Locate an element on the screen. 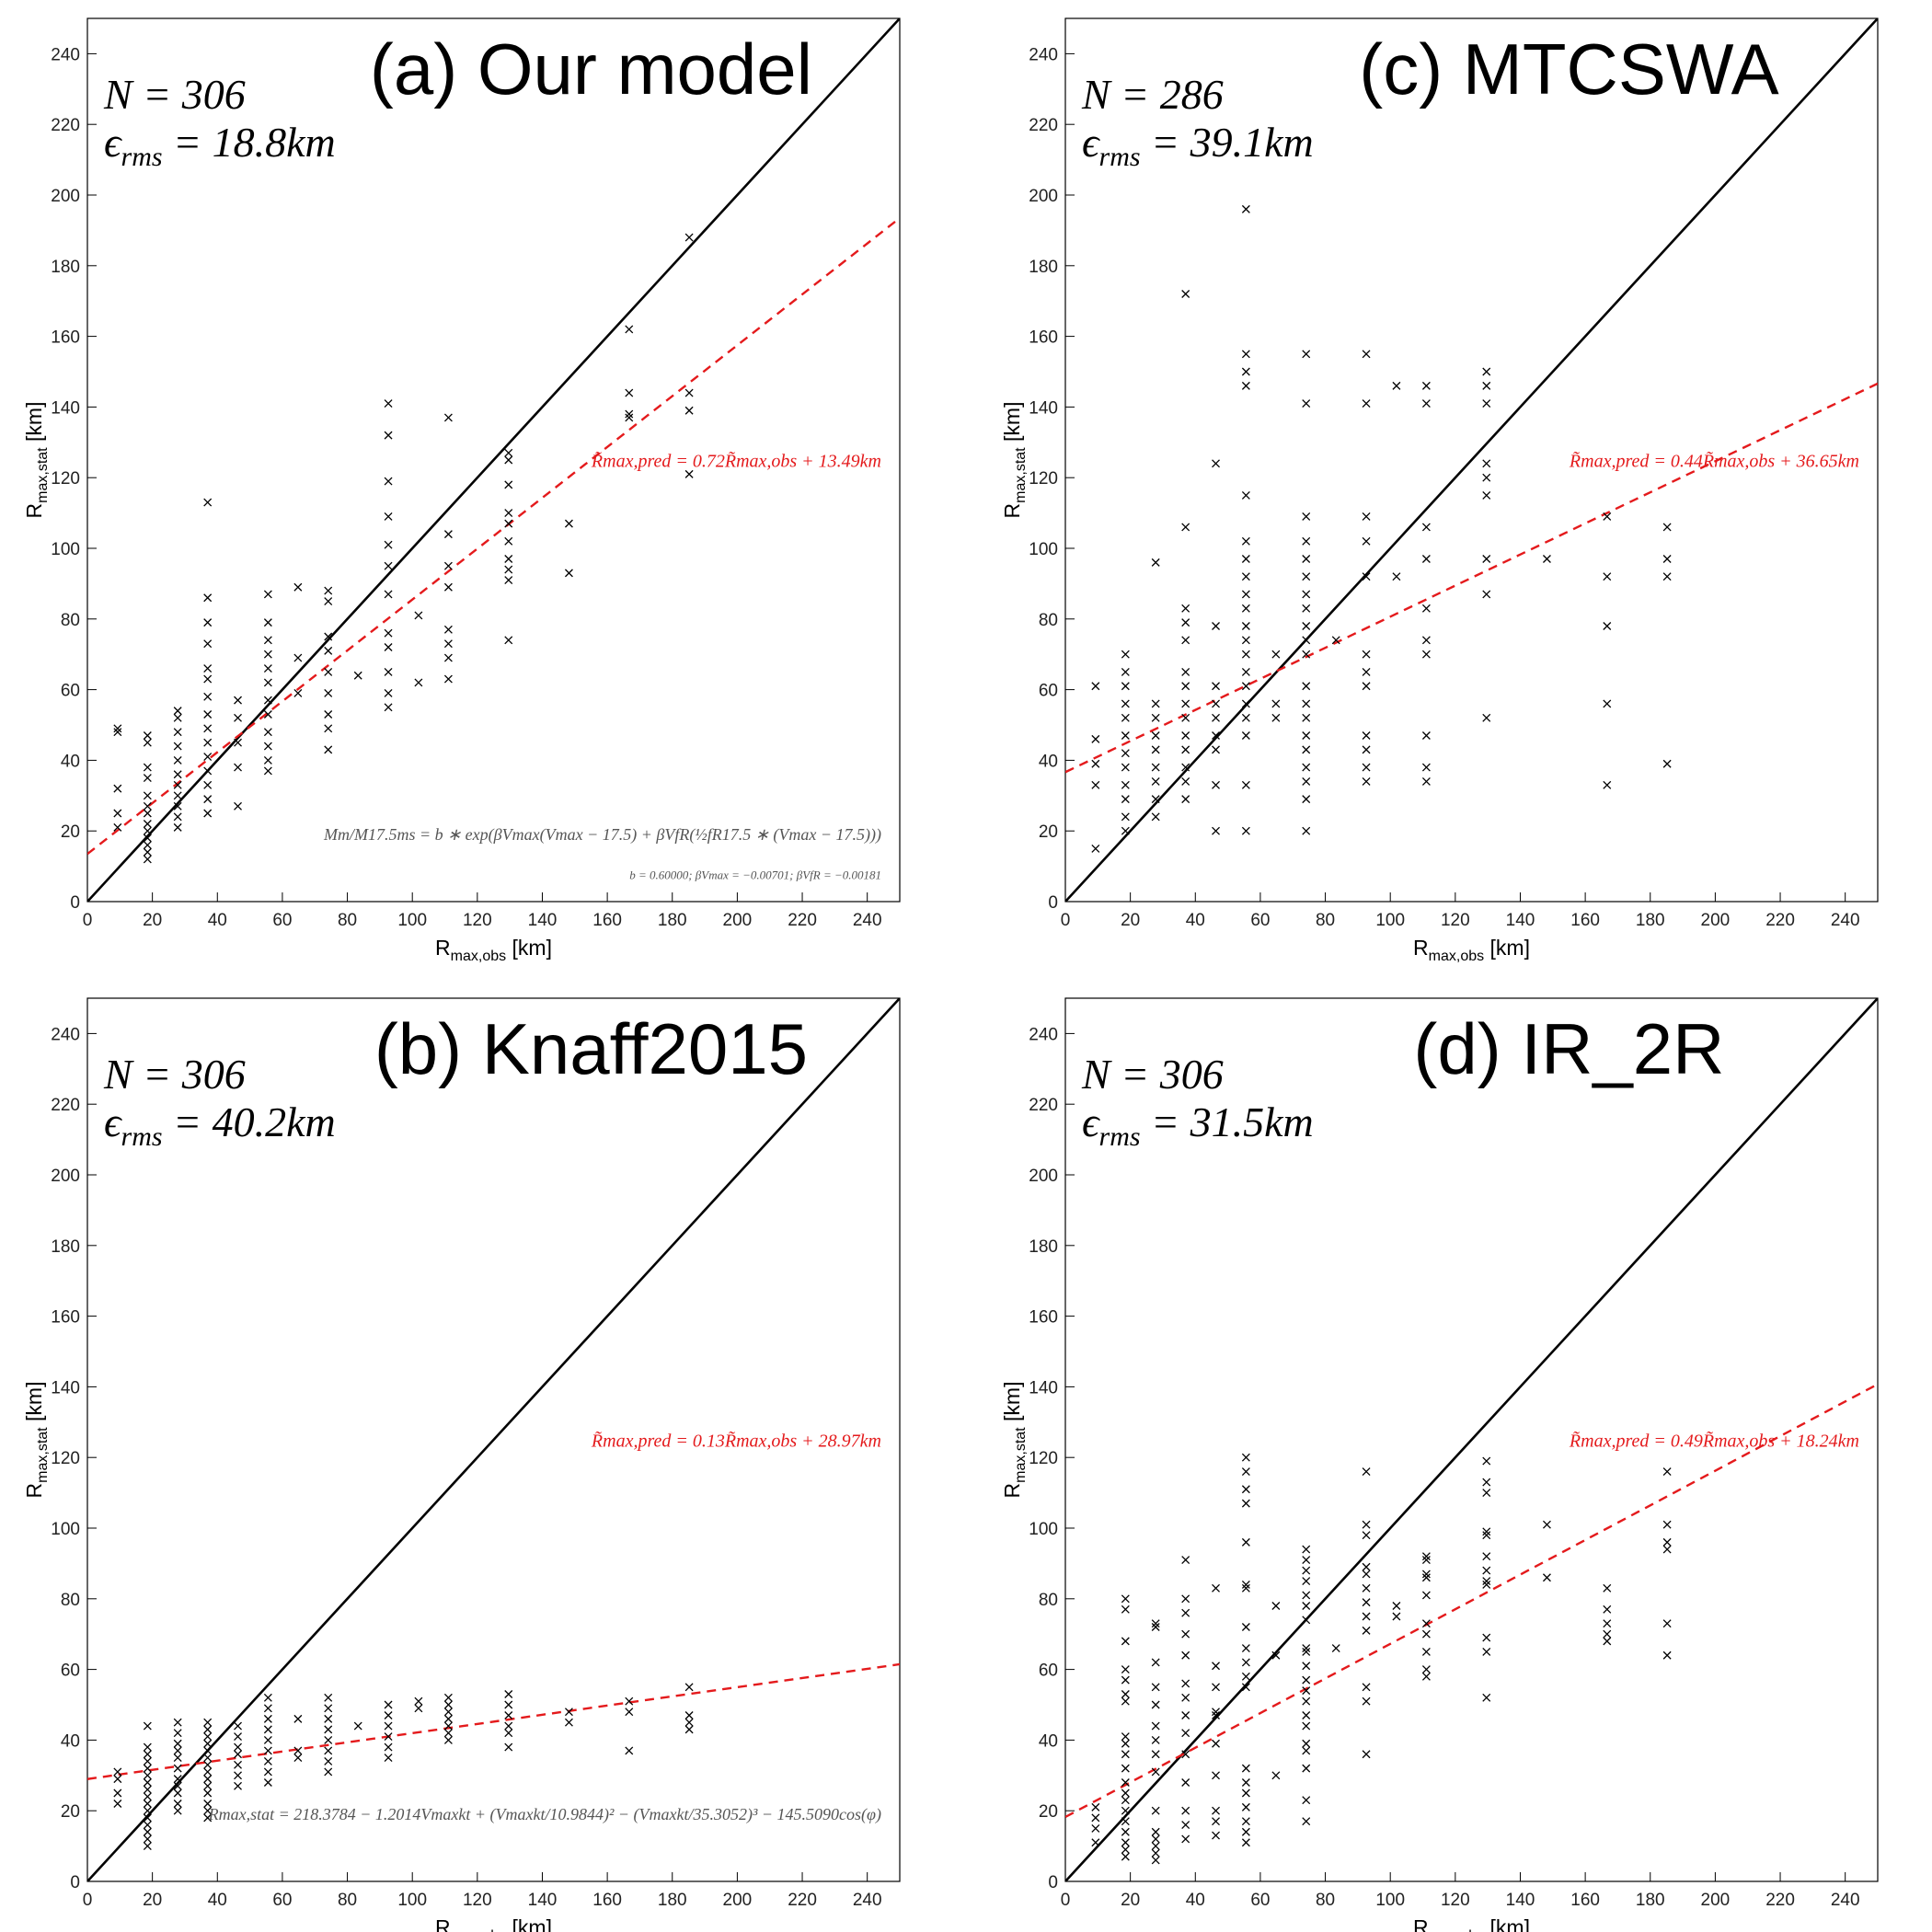  y-axis-label-unit: [km] is located at coordinates (34, 1405).